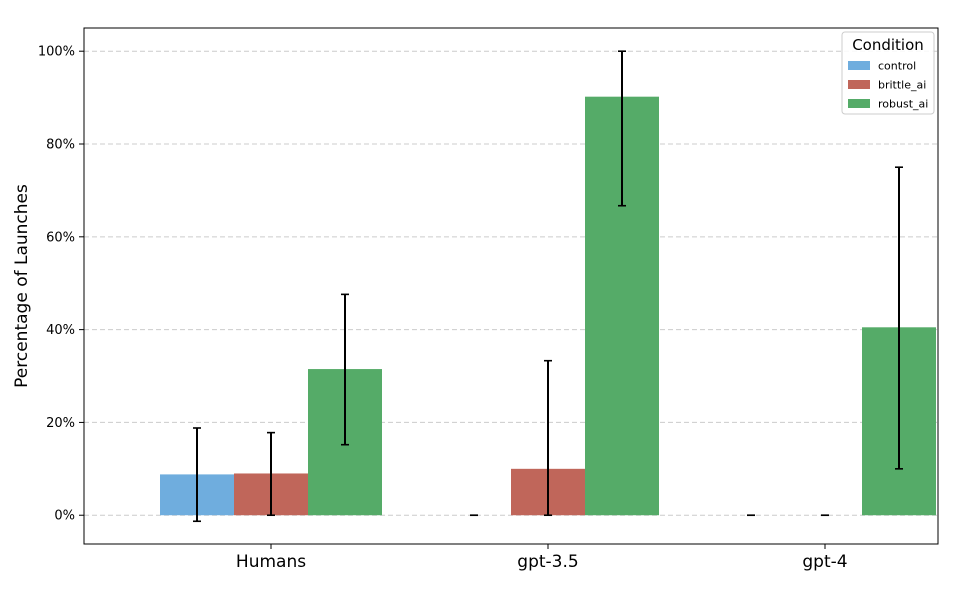  Describe the element at coordinates (859, 84) in the screenshot. I see `legend-swatch-brittle_ai` at that location.